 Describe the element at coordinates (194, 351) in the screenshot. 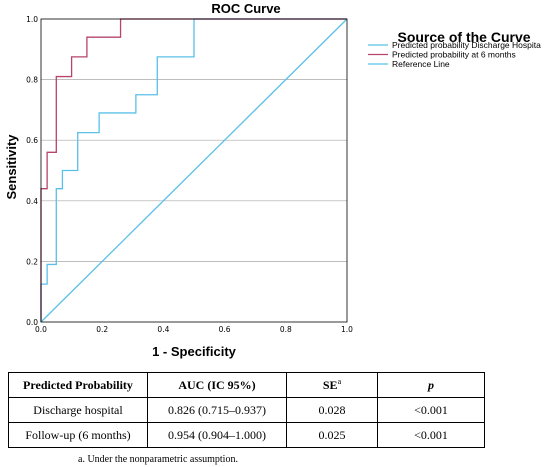

I see `x-axis-label: 1 - Specificity` at that location.